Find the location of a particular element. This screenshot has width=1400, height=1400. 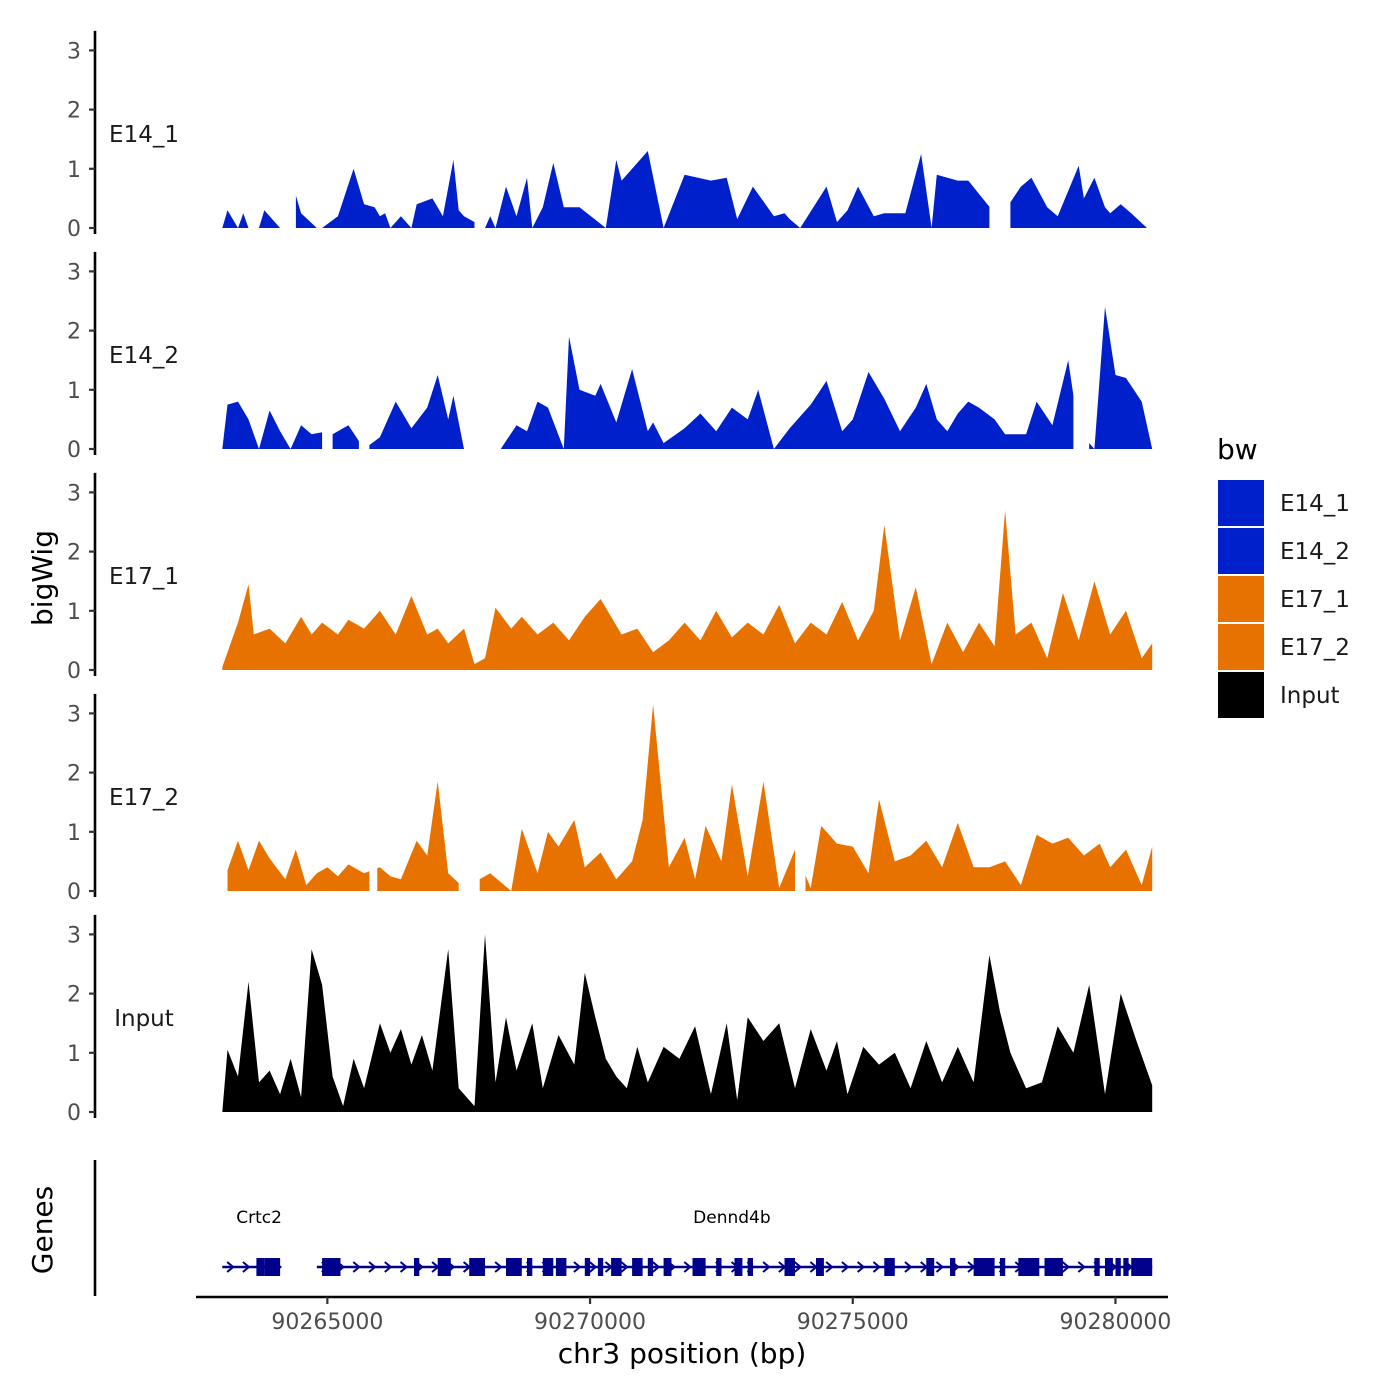

y-tick-label-E14_1-2: 2 is located at coordinates (74, 111).